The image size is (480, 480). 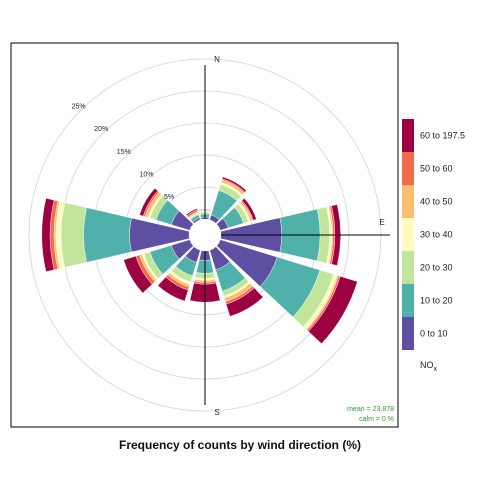 I want to click on legend-title-subscript: x, so click(x=436, y=369).